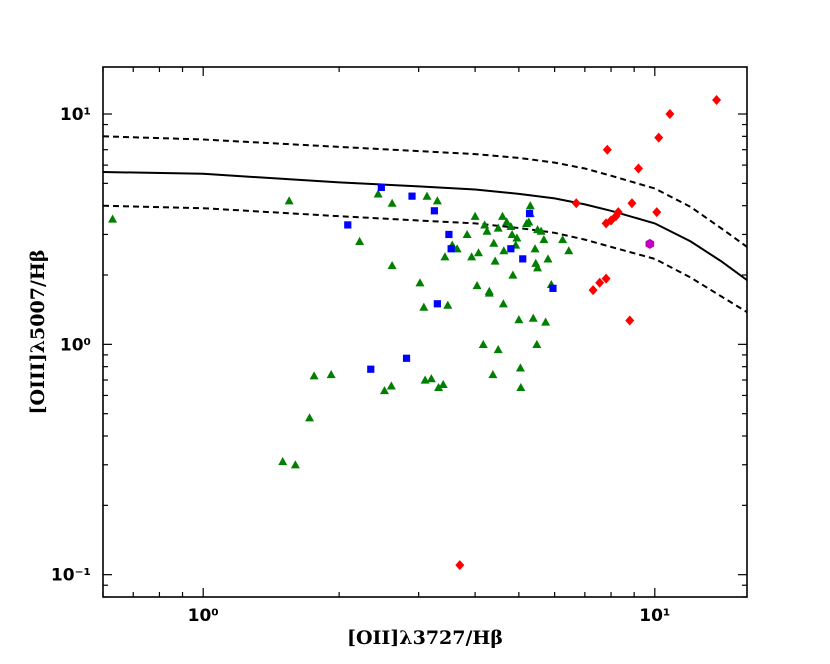 The image size is (830, 664). What do you see at coordinates (654, 616) in the screenshot?
I see `x-tick-label: 10¹` at bounding box center [654, 616].